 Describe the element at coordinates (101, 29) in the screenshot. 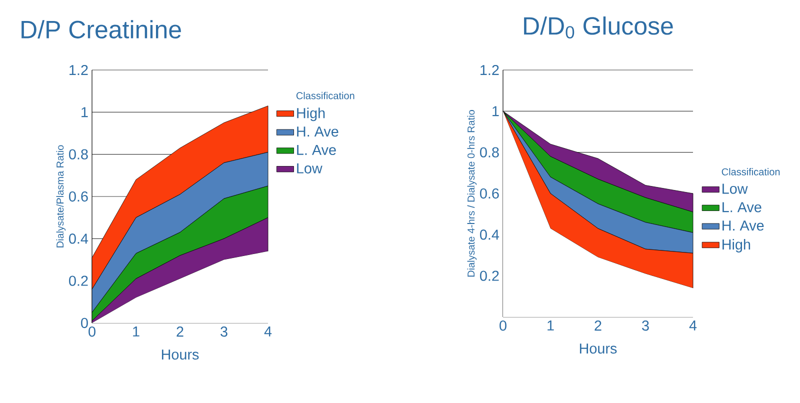

I see `chart-title: D/P Creatinine` at that location.